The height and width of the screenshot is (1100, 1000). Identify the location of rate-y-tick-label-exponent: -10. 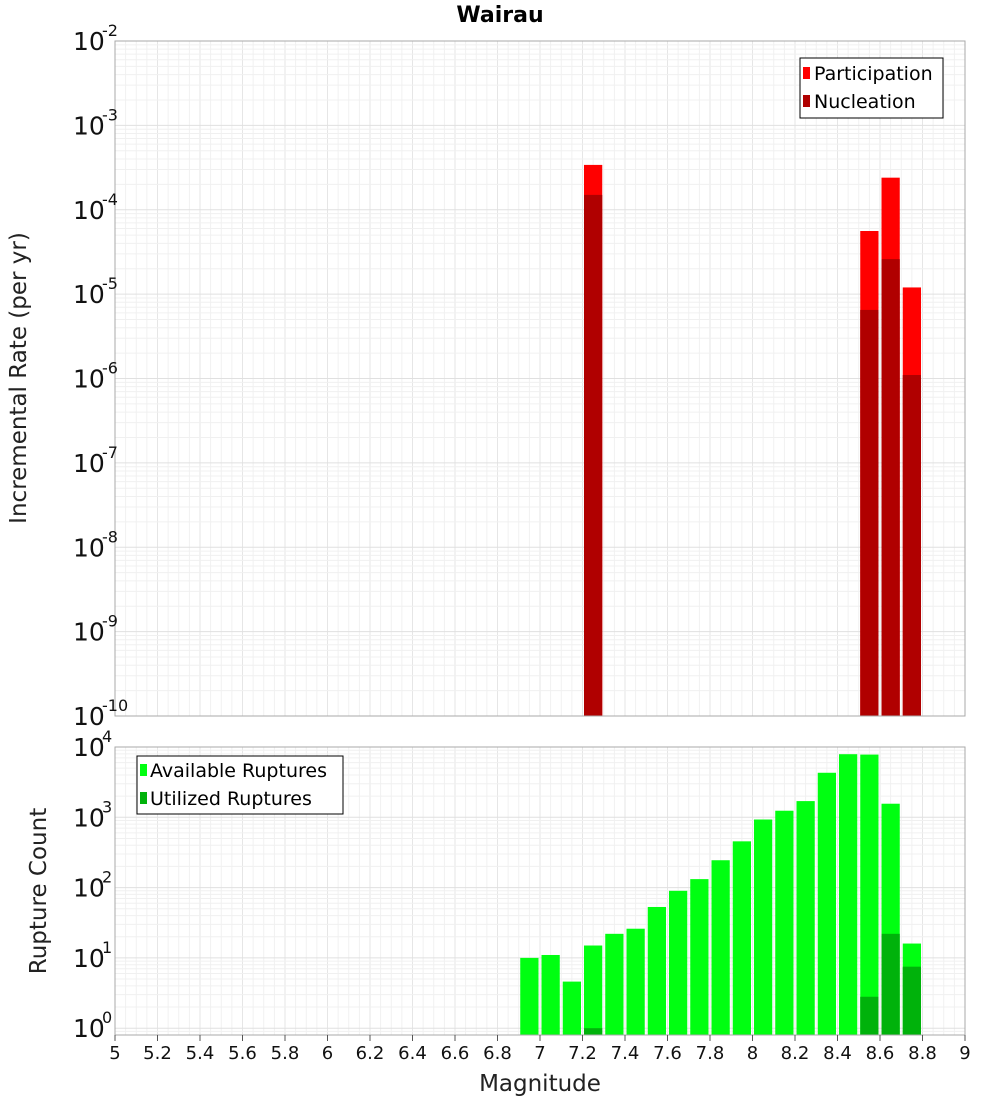
(115, 705).